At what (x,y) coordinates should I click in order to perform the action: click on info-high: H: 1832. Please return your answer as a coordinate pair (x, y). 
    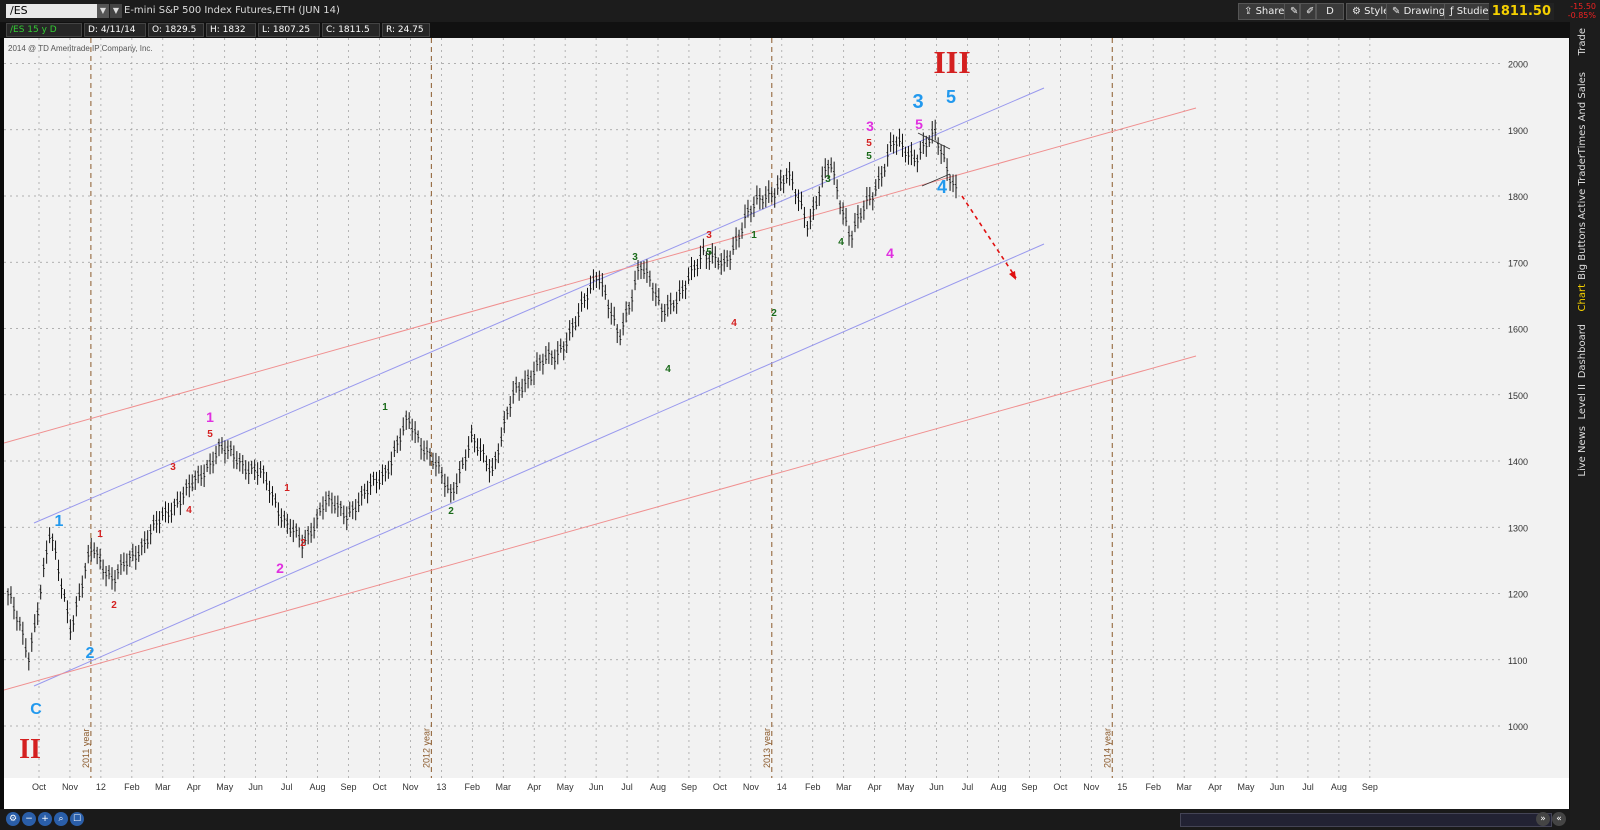
    Looking at the image, I should click on (231, 30).